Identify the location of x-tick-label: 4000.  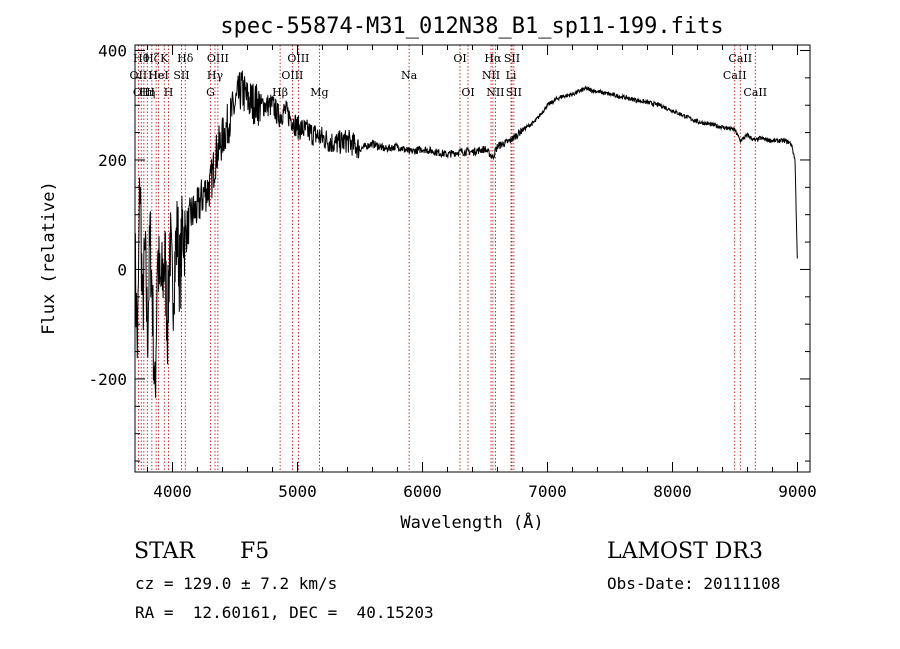
(172, 491).